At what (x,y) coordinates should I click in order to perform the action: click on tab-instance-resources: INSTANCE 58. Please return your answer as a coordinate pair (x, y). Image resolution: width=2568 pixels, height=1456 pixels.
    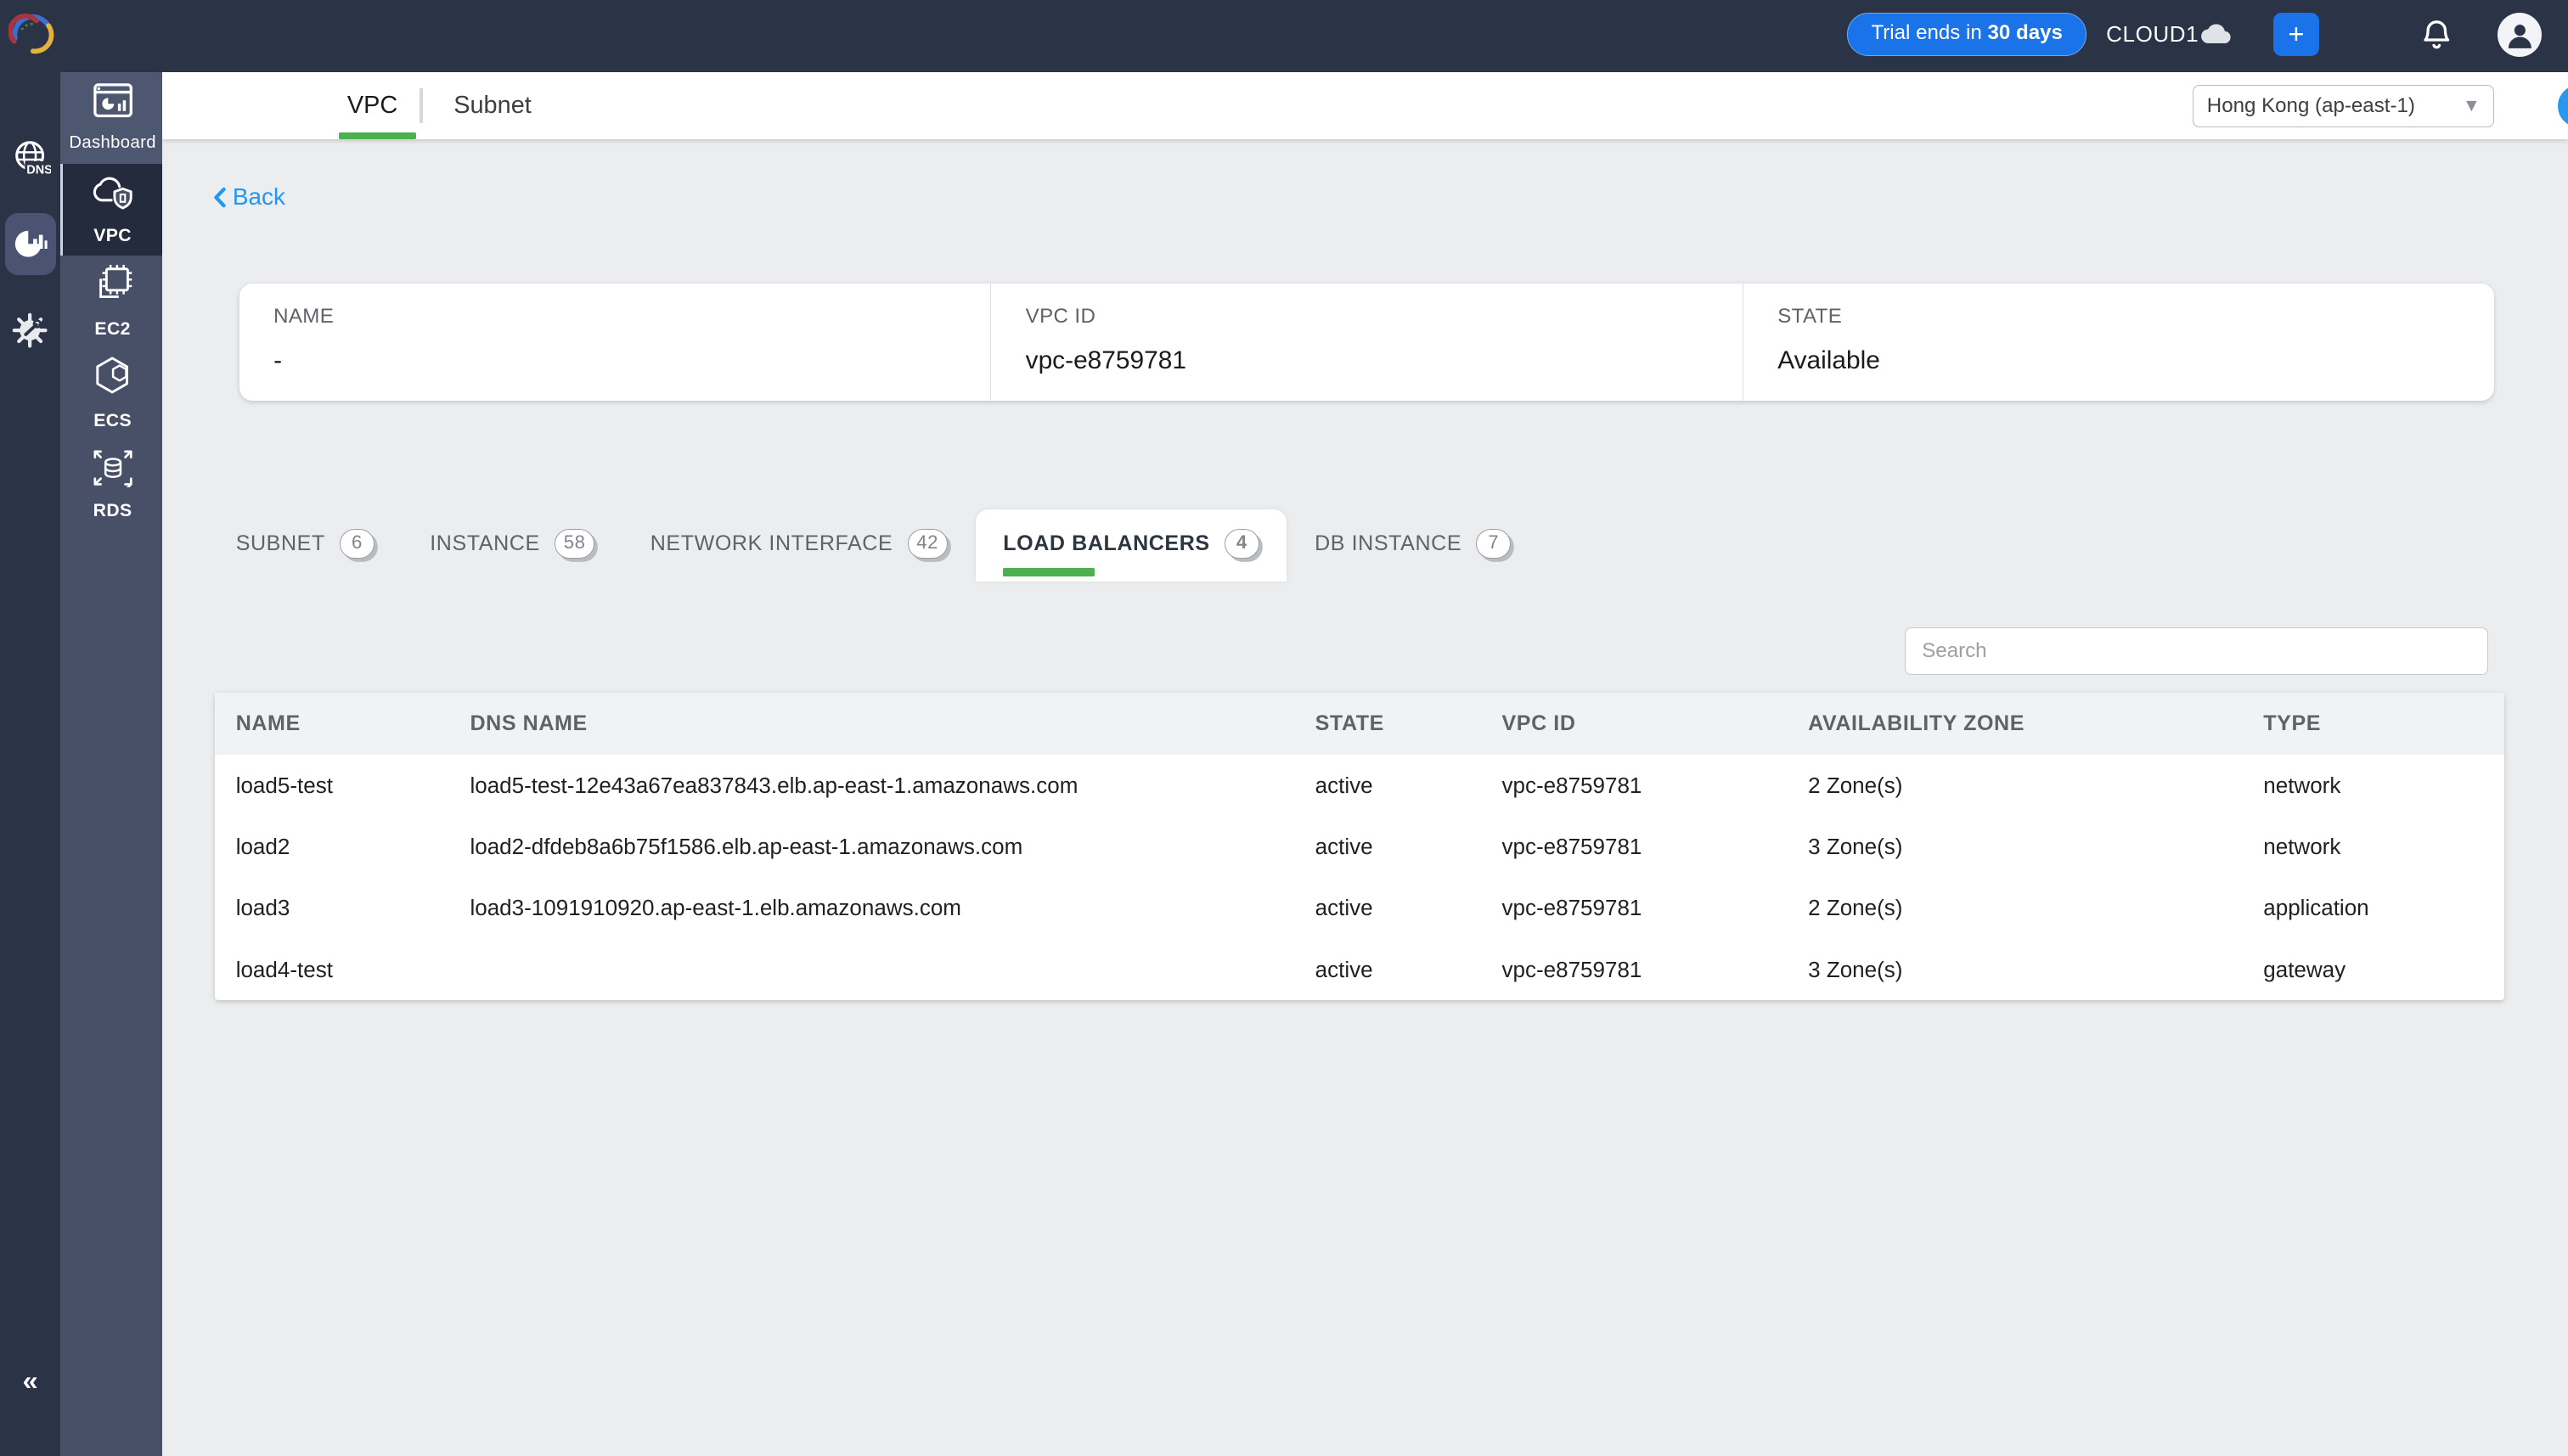
    Looking at the image, I should click on (512, 545).